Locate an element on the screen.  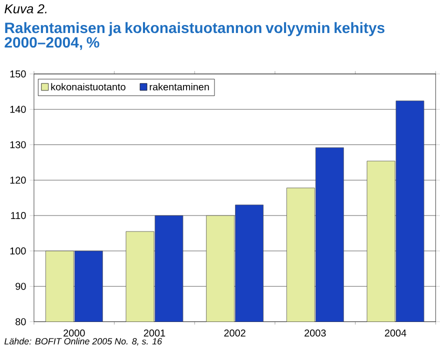
x-tick-label: 2001 is located at coordinates (155, 333).